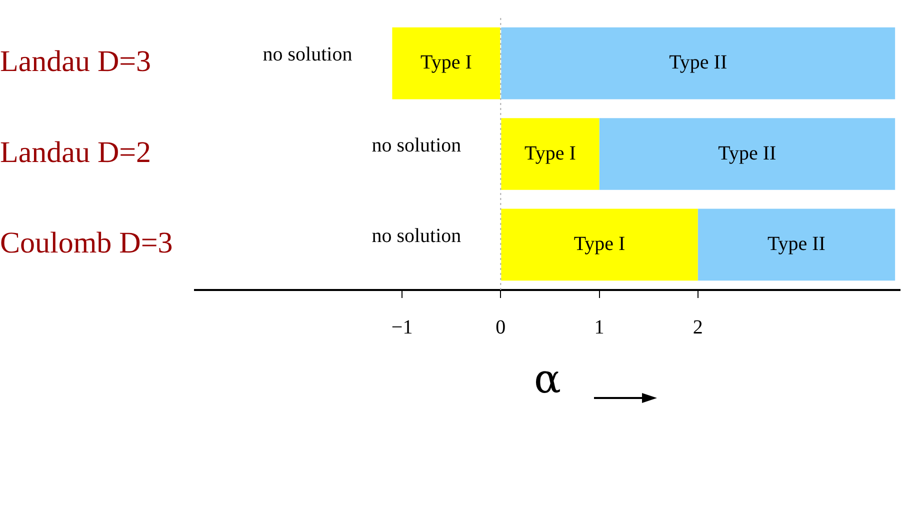 The width and height of the screenshot is (903, 510). I want to click on x-tick-label: −1, so click(402, 327).